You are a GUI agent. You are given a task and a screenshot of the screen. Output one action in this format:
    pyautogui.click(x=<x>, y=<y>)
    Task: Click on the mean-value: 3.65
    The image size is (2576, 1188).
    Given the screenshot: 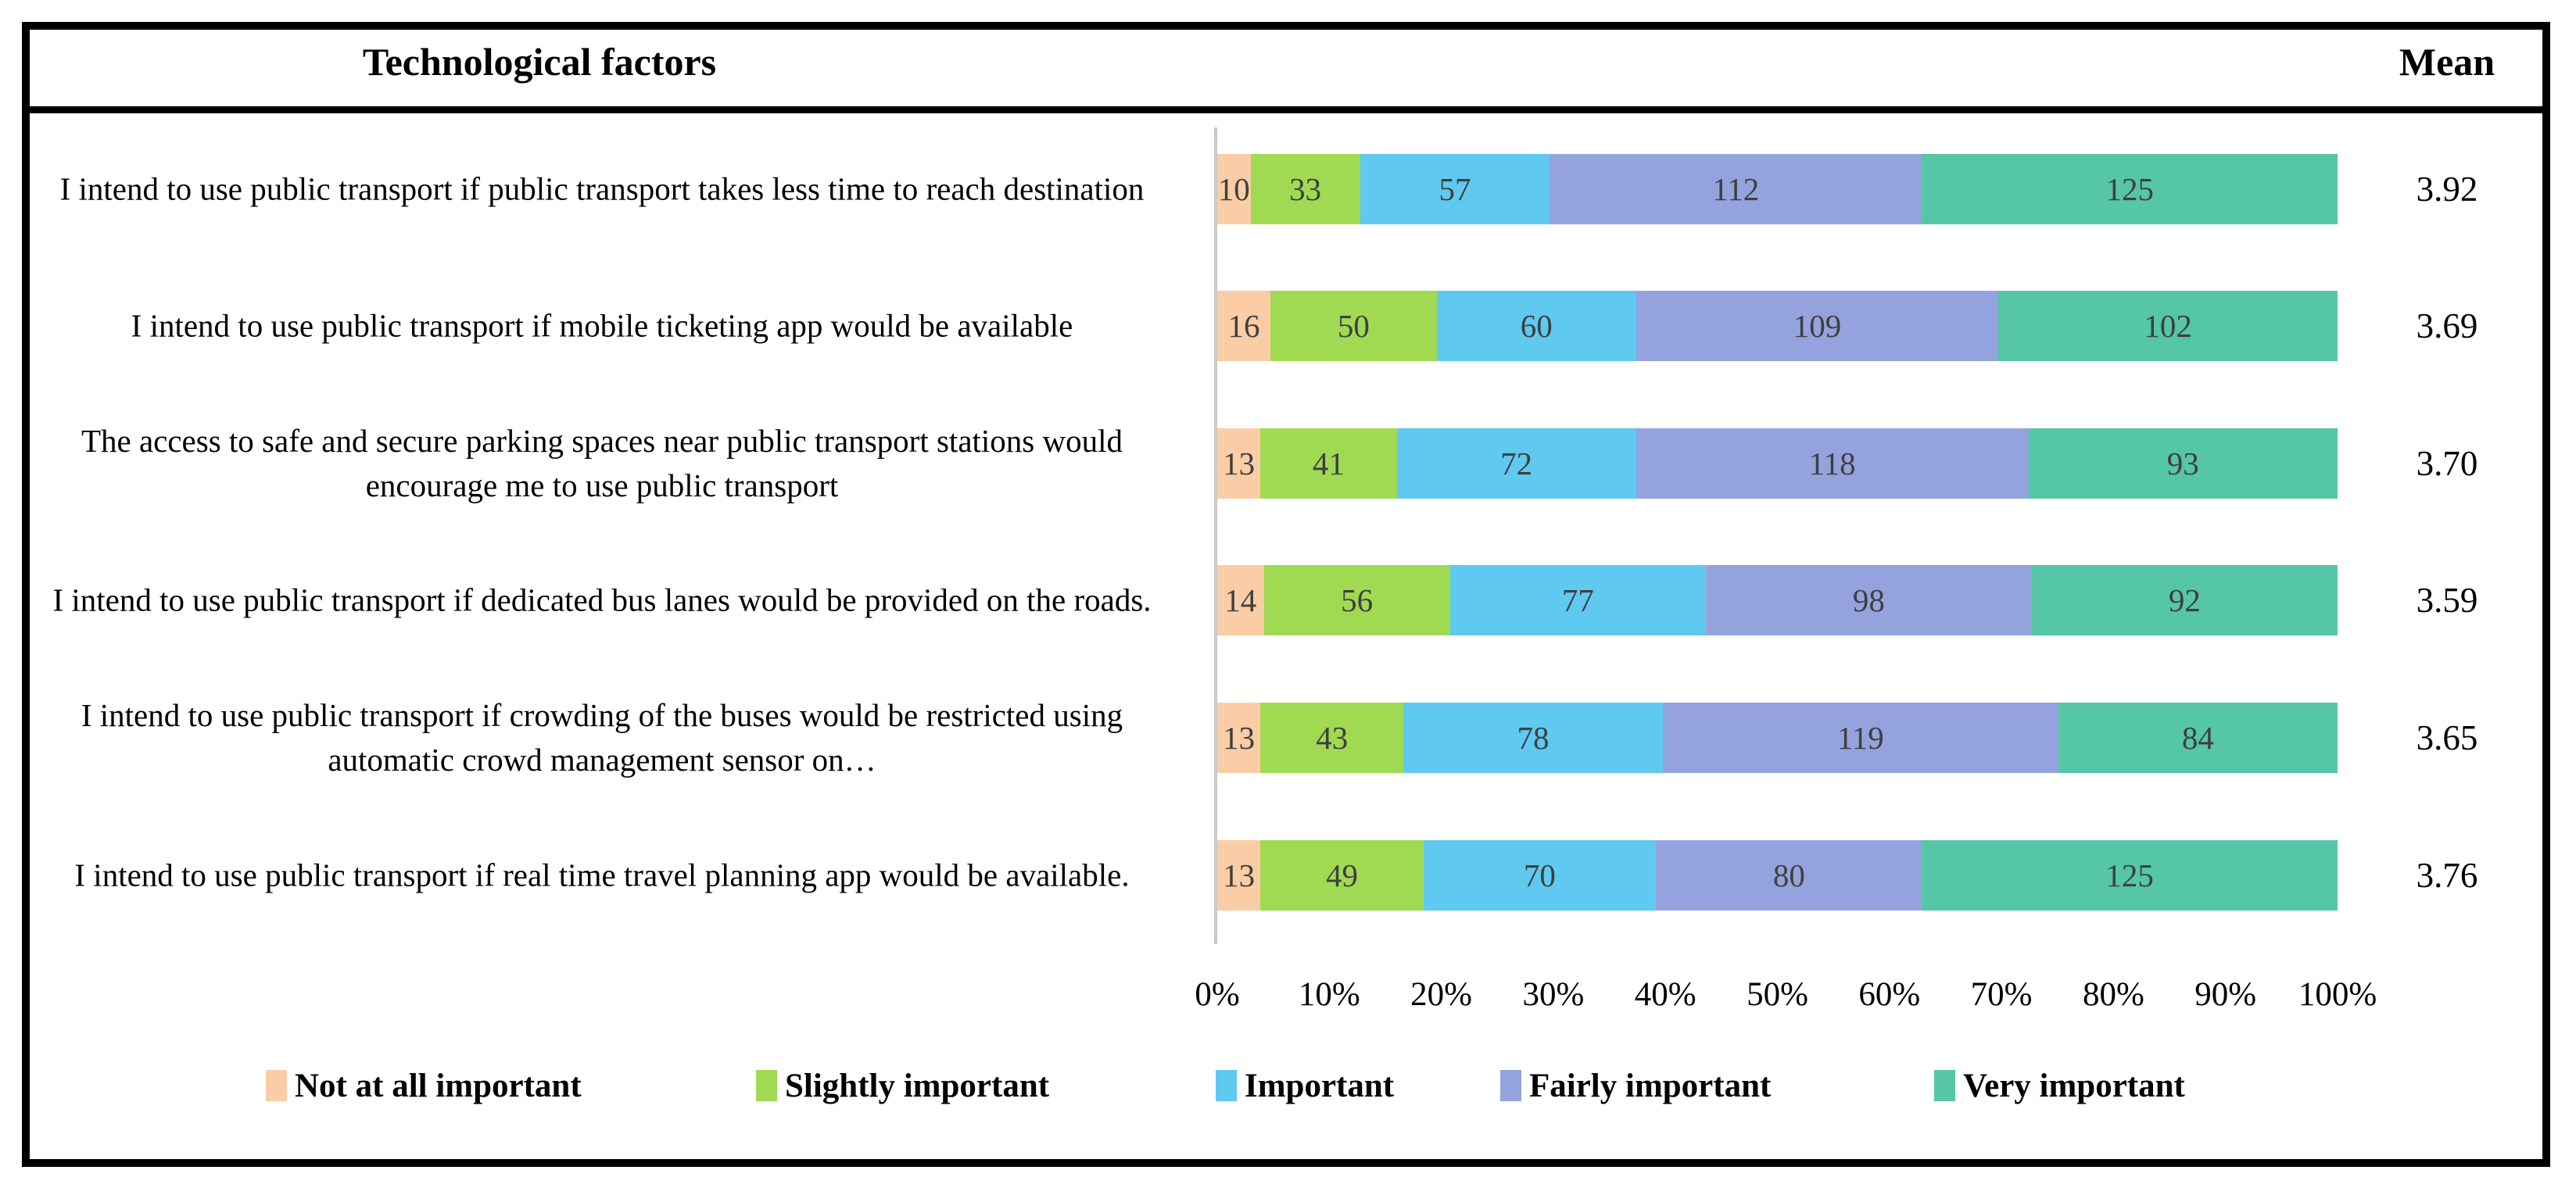 What is the action you would take?
    pyautogui.click(x=2447, y=737)
    